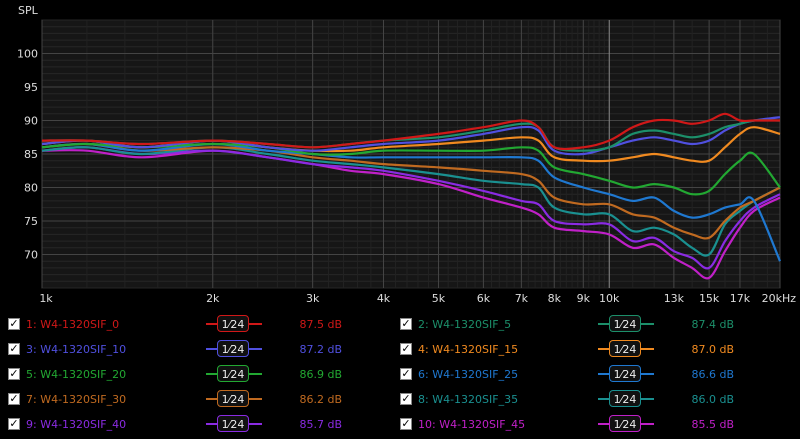 The height and width of the screenshot is (439, 800). Describe the element at coordinates (674, 298) in the screenshot. I see `x-tick-label: 13k` at that location.